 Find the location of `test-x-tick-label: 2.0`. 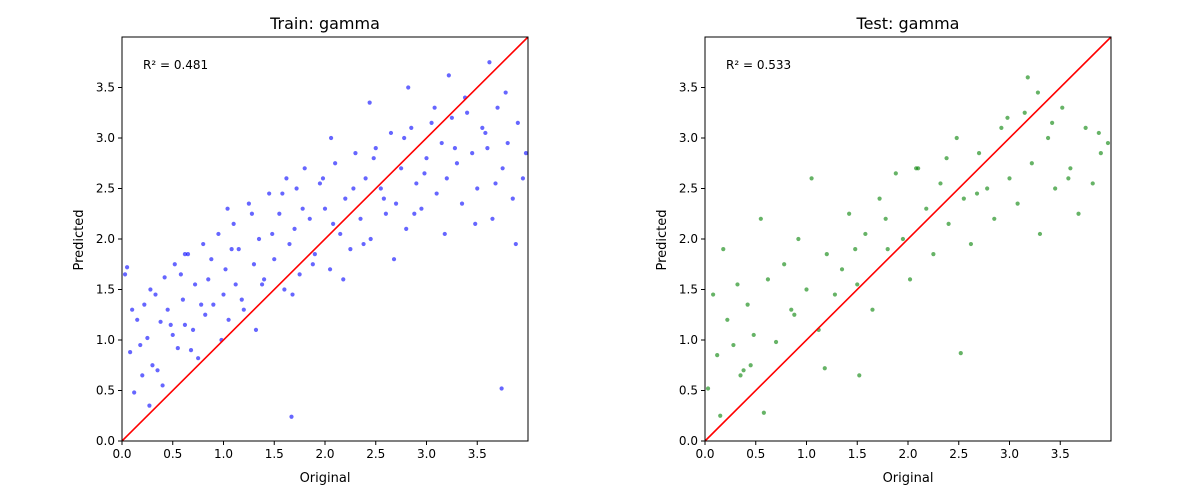

test-x-tick-label: 2.0 is located at coordinates (907, 454).